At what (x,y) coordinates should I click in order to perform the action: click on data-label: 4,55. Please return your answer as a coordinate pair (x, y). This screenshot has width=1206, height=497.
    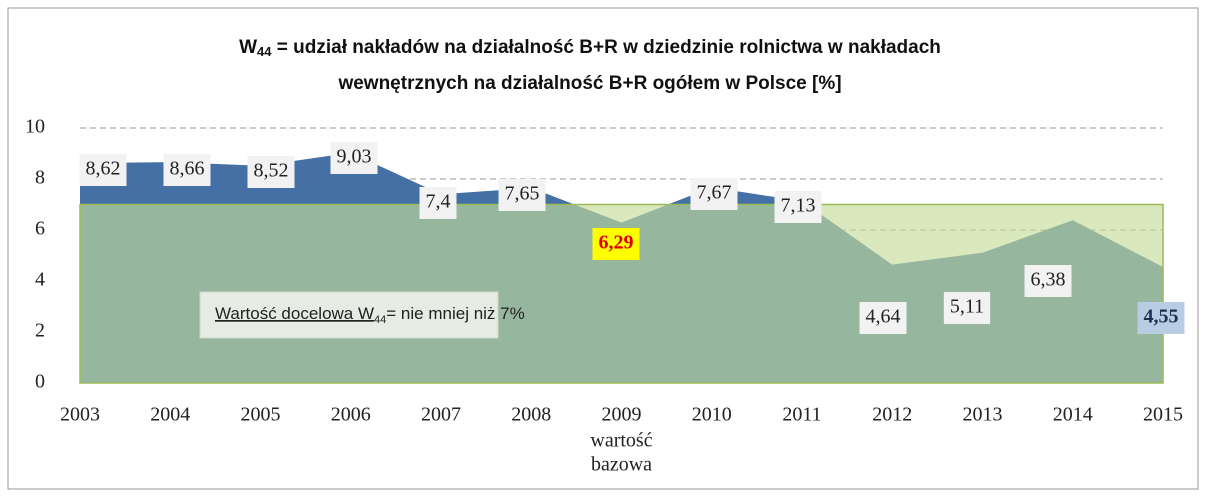
    Looking at the image, I should click on (1161, 317).